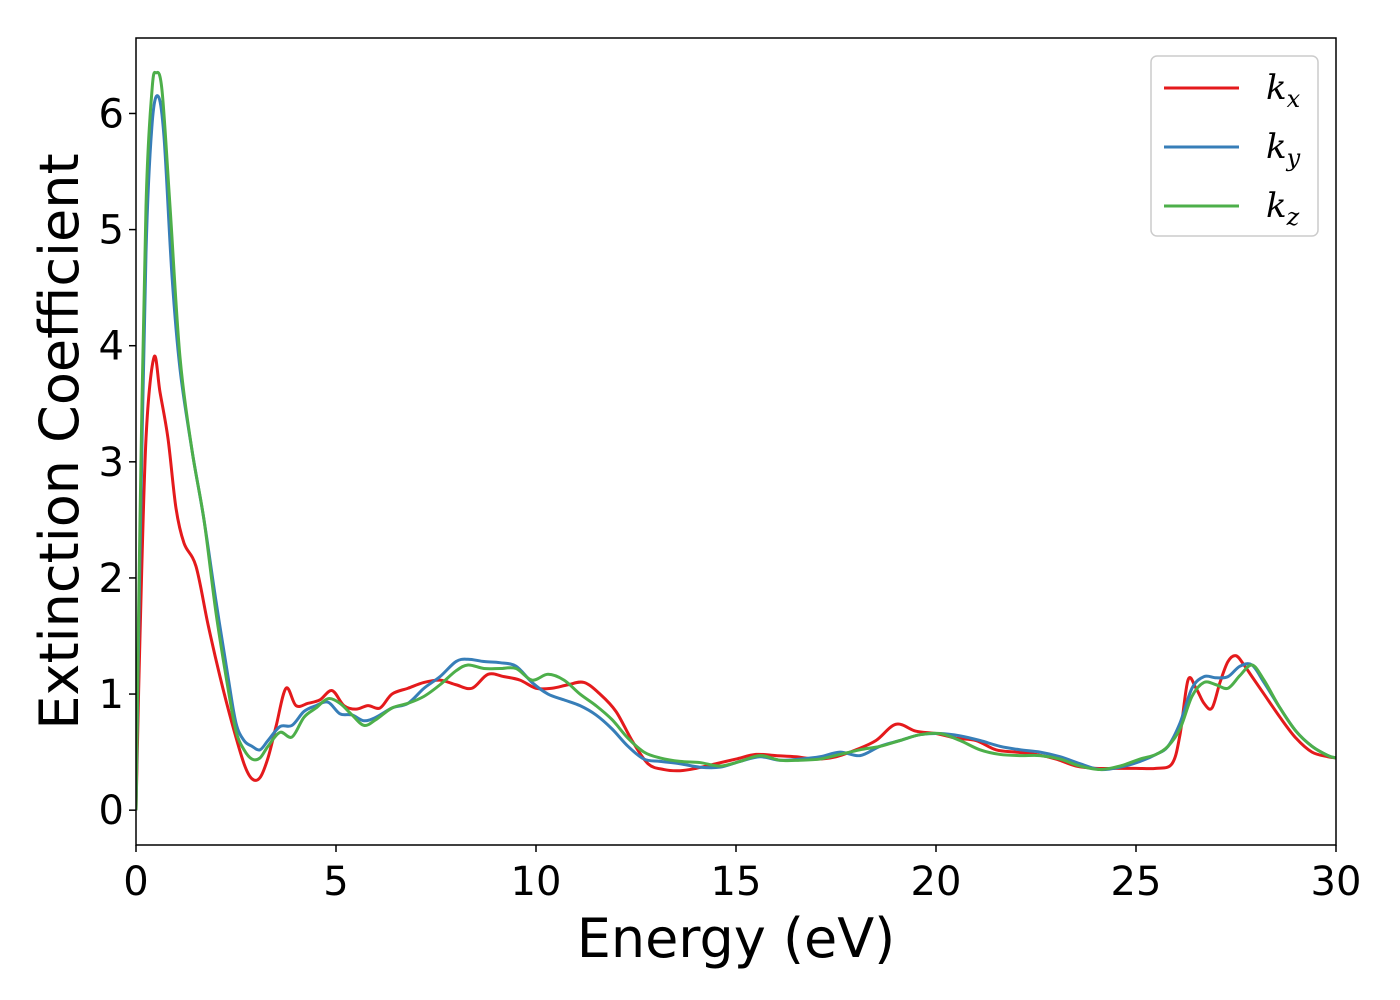 Image resolution: width=1400 pixels, height=1000 pixels. I want to click on x-tick-label: 25, so click(1136, 882).